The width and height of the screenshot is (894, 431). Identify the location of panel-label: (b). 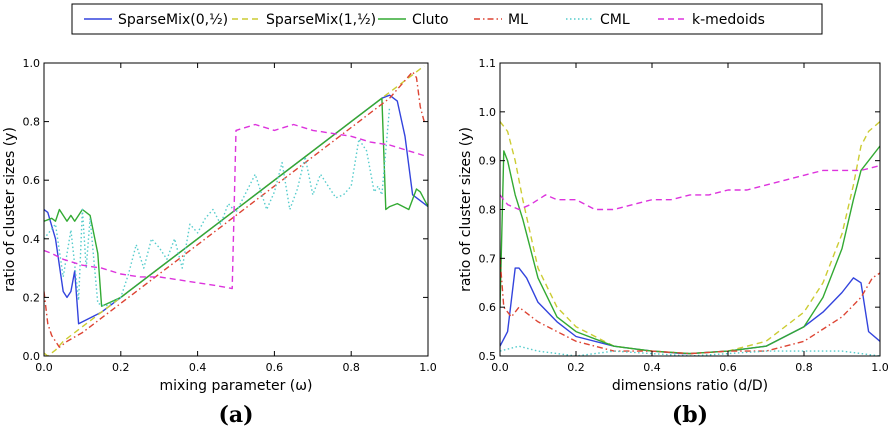
(690, 415).